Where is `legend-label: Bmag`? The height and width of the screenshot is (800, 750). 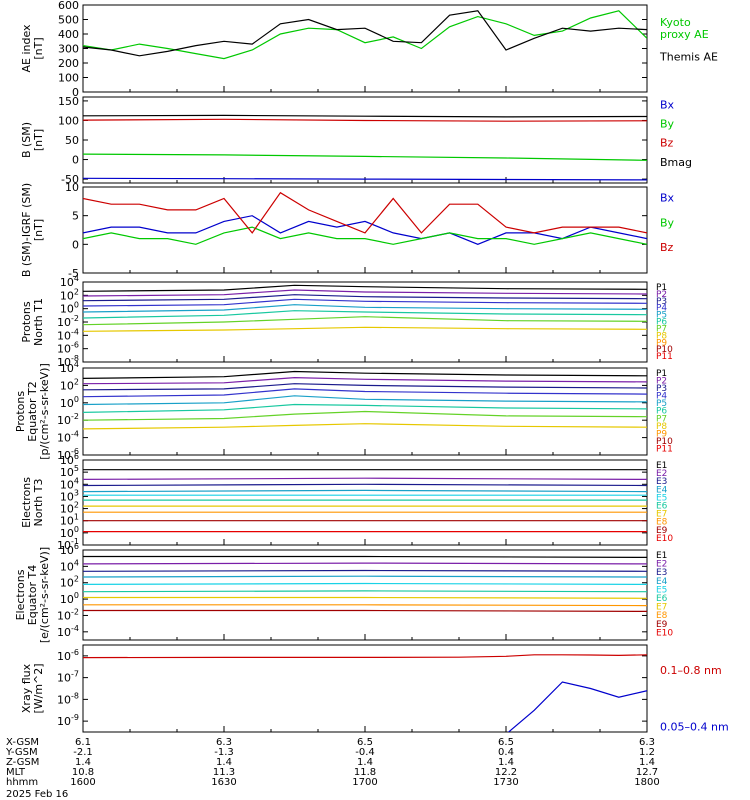 legend-label: Bmag is located at coordinates (676, 162).